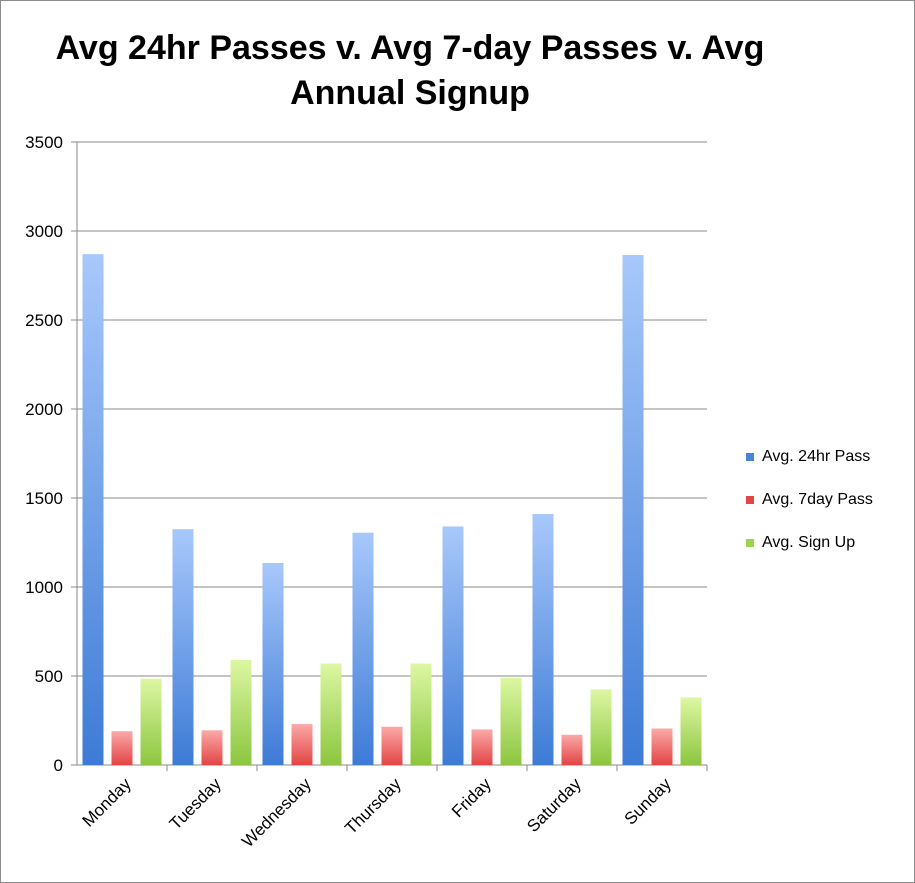 This screenshot has width=915, height=883. Describe the element at coordinates (410, 93) in the screenshot. I see `chart-title-line-2: Annual Signup` at that location.